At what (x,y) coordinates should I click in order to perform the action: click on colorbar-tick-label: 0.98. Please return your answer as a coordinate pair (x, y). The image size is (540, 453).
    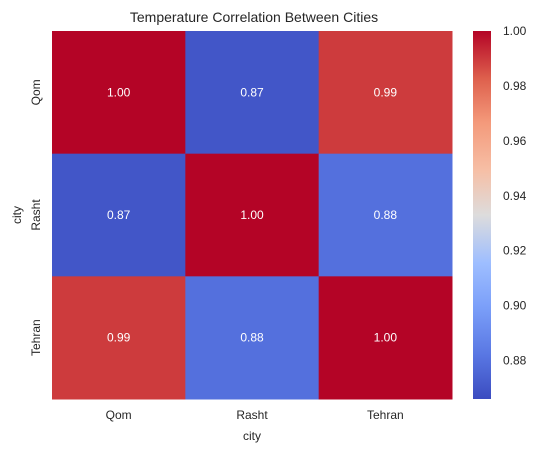
    Looking at the image, I should click on (515, 86).